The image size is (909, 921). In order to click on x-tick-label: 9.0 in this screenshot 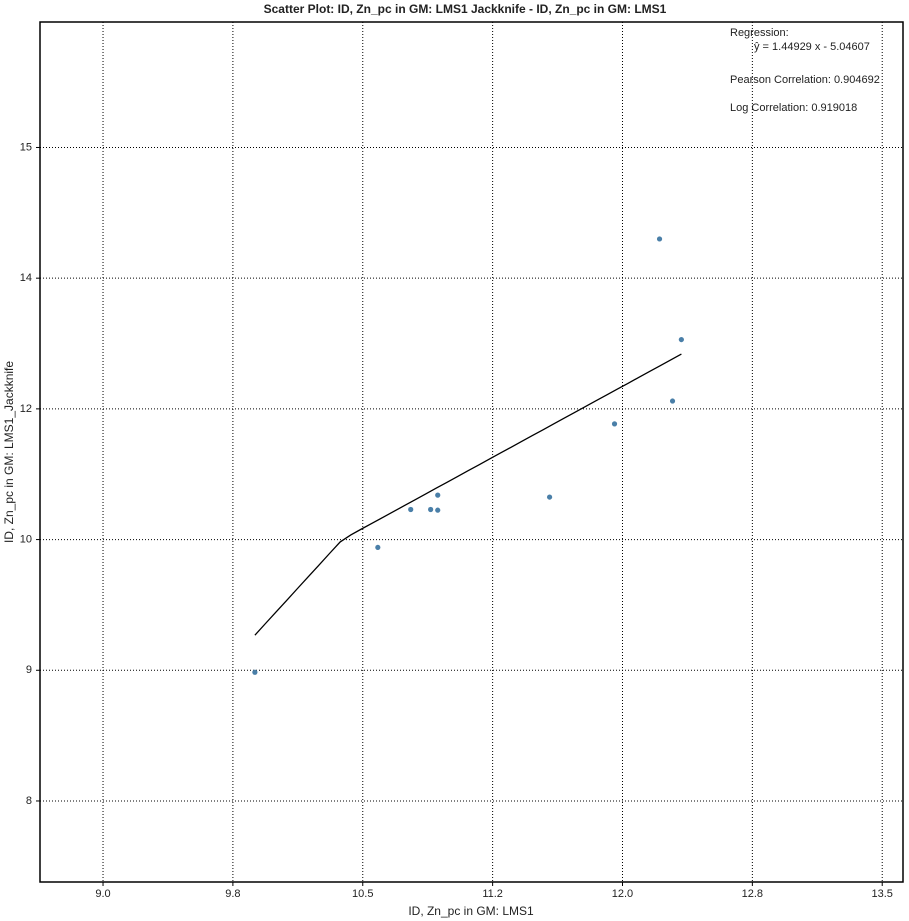, I will do `click(102, 894)`.